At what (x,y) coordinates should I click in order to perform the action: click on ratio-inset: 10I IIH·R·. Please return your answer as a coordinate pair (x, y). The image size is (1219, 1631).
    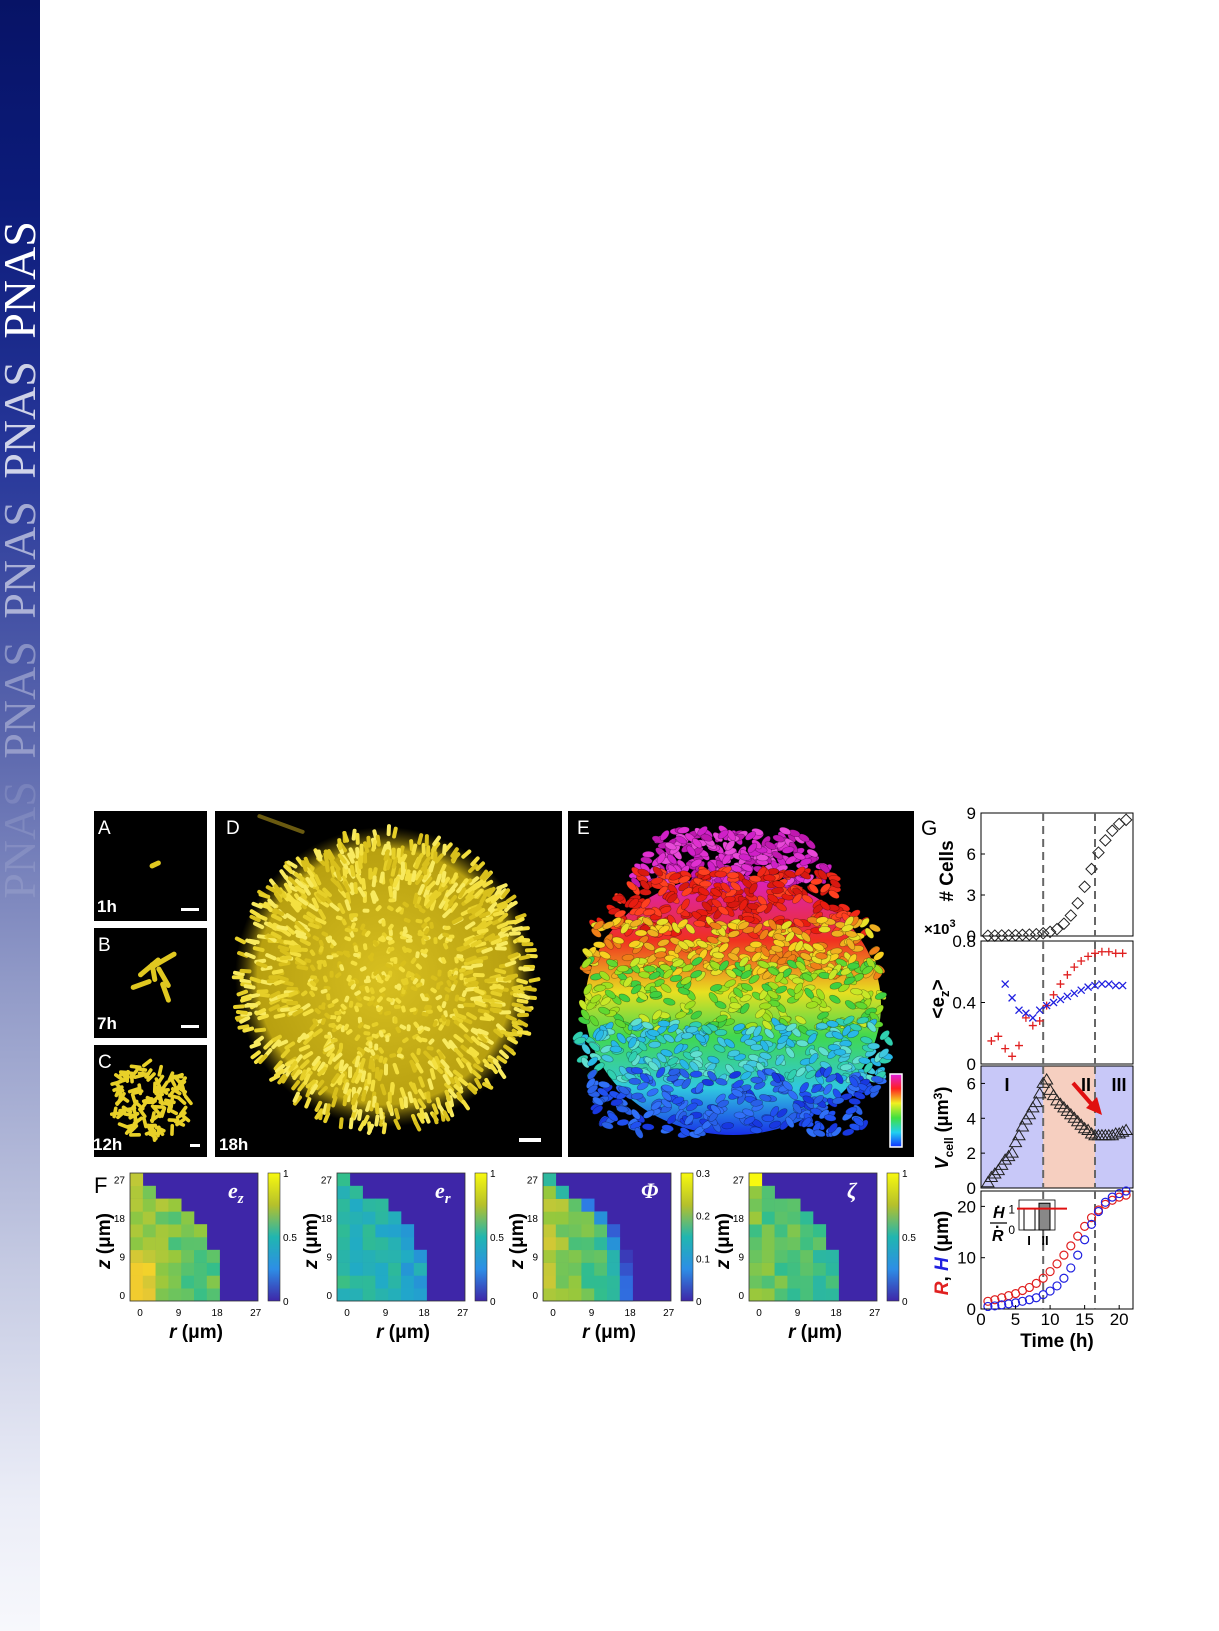
    Looking at the image, I should click on (1028, 1223).